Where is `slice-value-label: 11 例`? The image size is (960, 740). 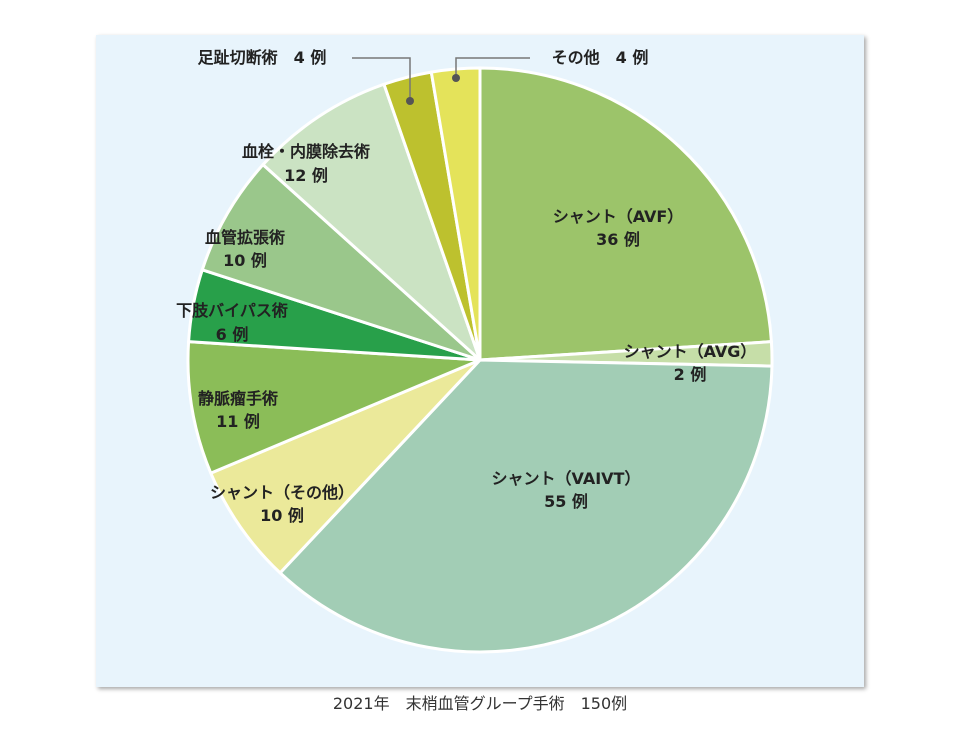 slice-value-label: 11 例 is located at coordinates (238, 421).